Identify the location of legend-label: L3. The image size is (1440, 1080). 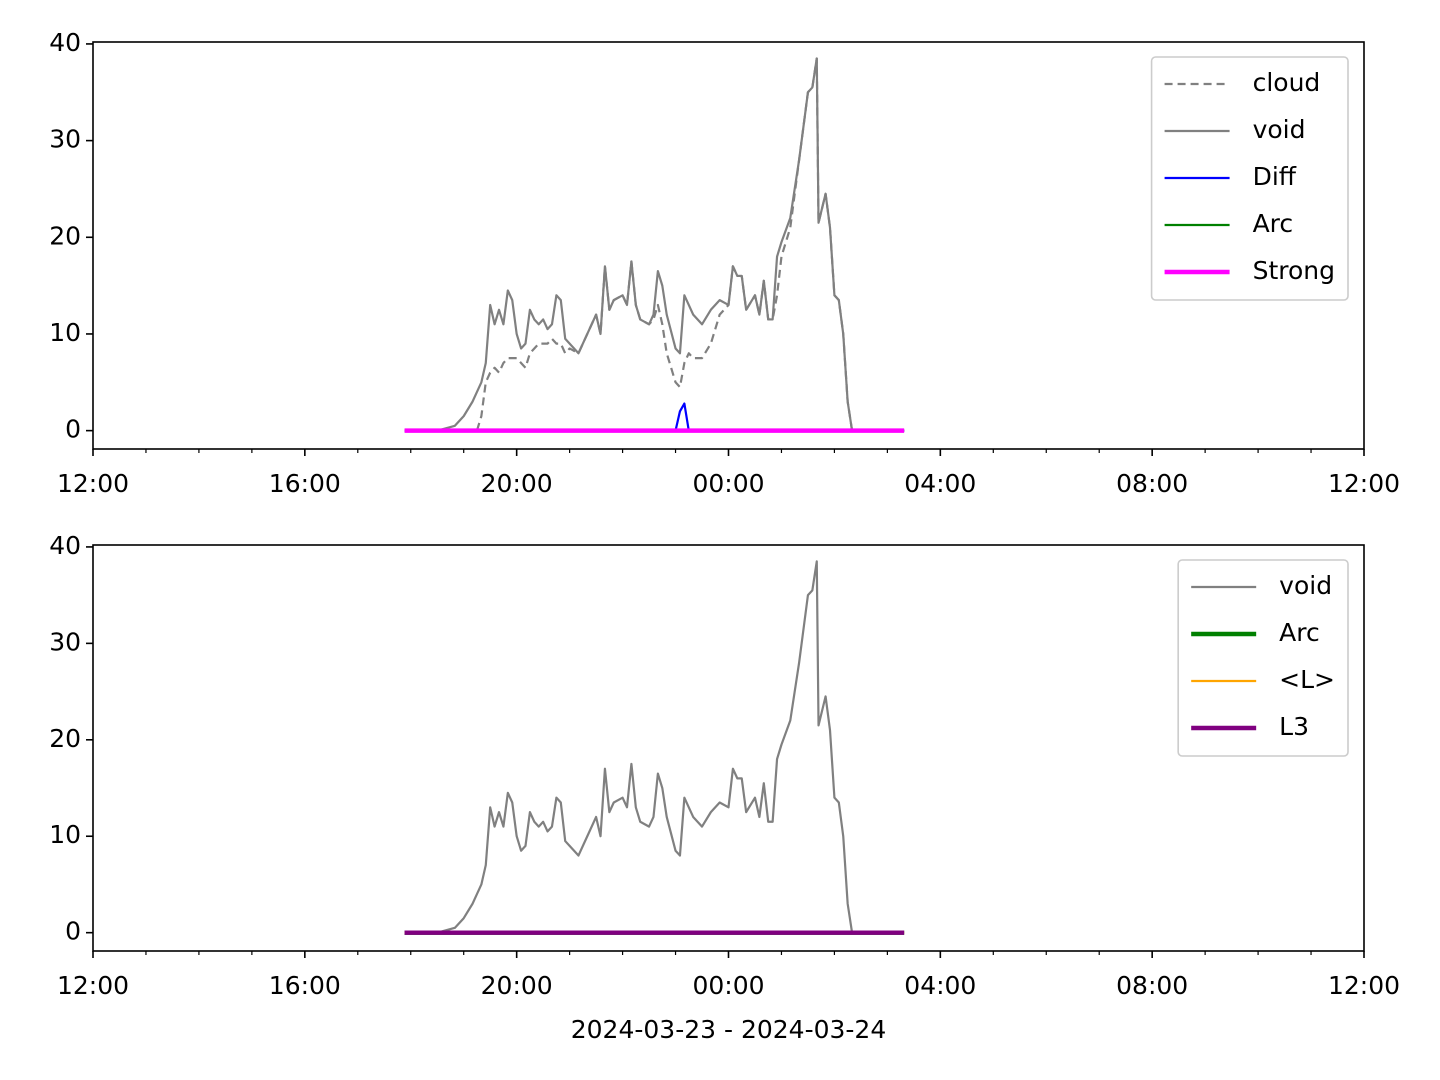
(1294, 726).